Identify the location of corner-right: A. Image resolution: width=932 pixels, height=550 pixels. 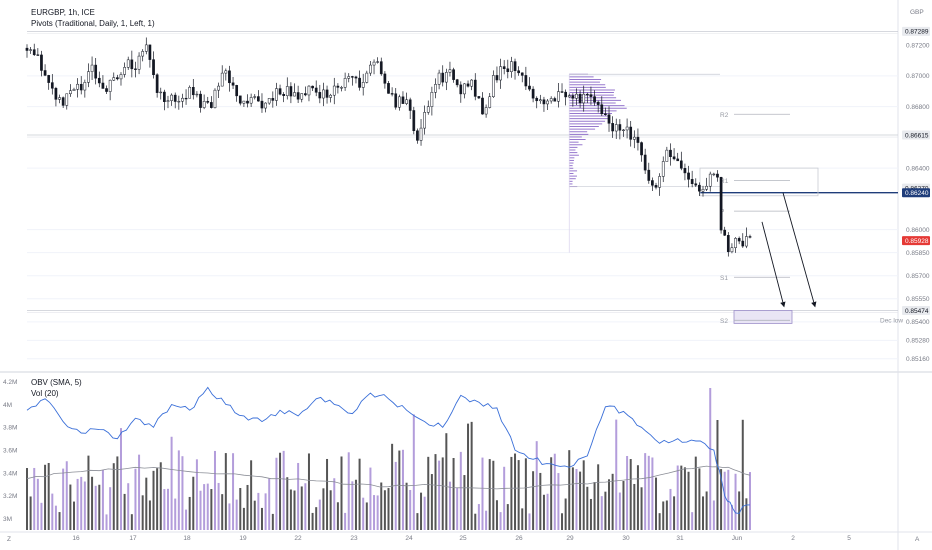
(917, 539).